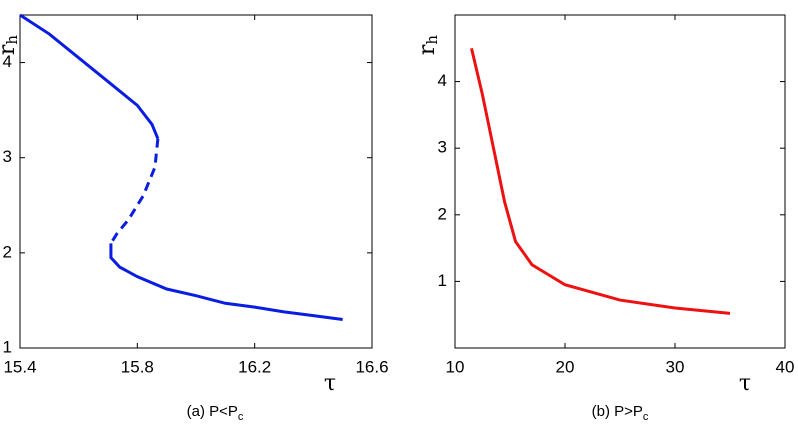 The width and height of the screenshot is (798, 442). Describe the element at coordinates (137, 366) in the screenshot. I see `x-tick-label: 15.8` at that location.